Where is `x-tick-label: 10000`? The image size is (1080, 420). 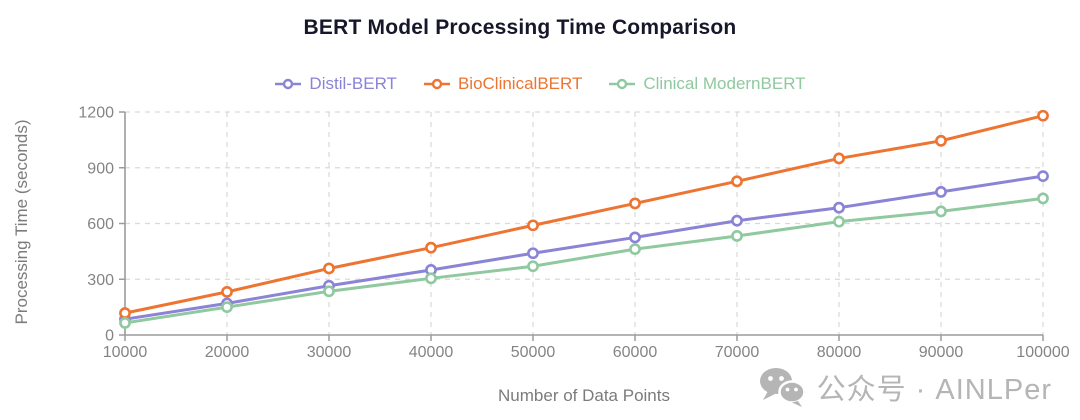
x-tick-label: 10000 is located at coordinates (125, 352).